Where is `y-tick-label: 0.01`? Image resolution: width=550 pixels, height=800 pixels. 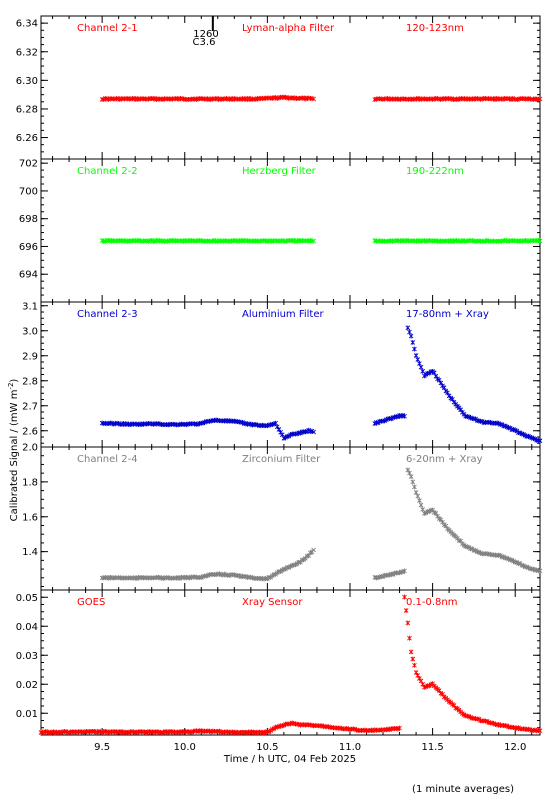
y-tick-label: 0.01 is located at coordinates (27, 714).